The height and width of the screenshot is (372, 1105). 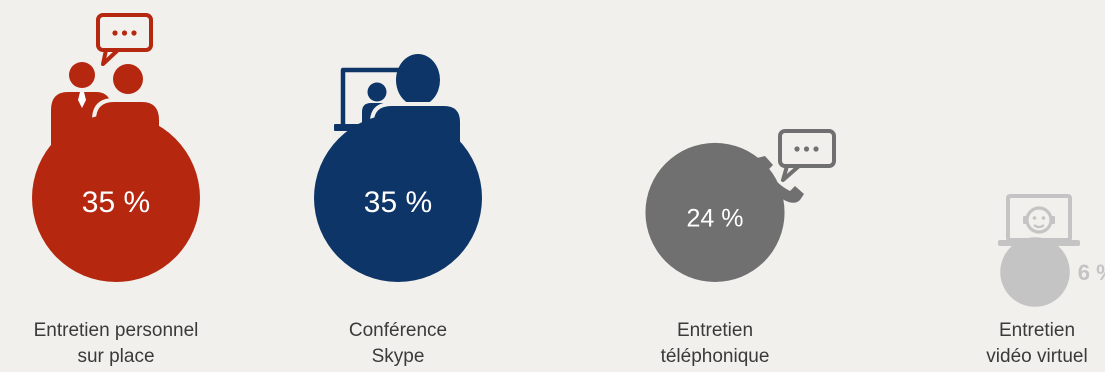 What do you see at coordinates (116, 330) in the screenshot?
I see `category-label-1-line-1: Entretien personnel` at bounding box center [116, 330].